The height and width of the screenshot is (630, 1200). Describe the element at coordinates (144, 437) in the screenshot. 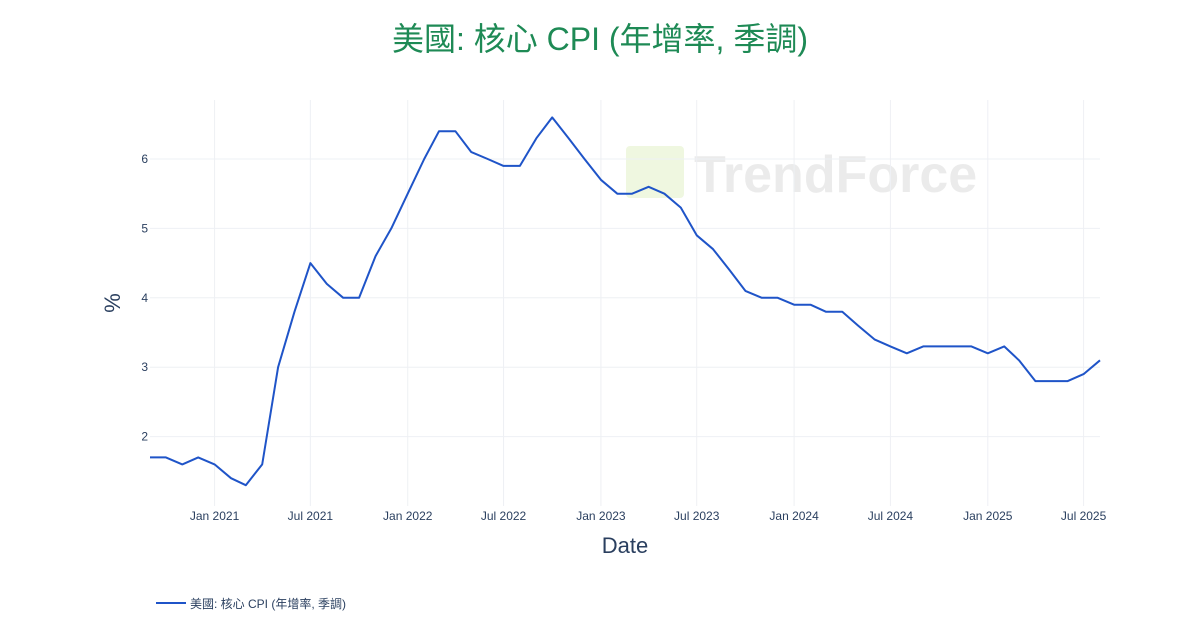

I see `y-tick-label: 2` at that location.